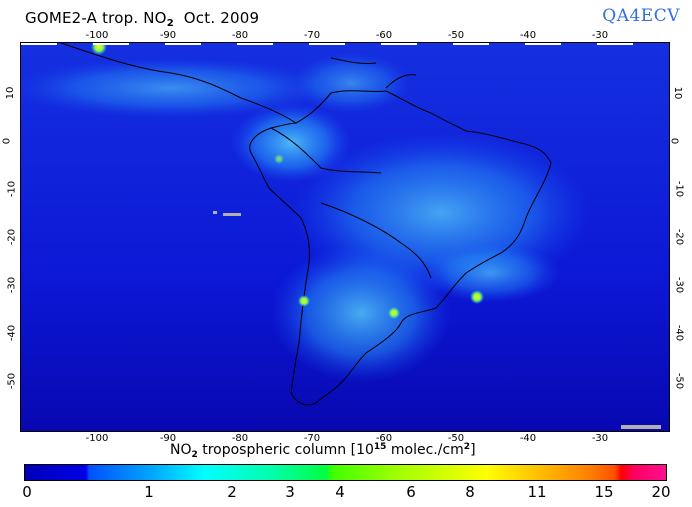 The image size is (692, 507). Describe the element at coordinates (285, 450) in the screenshot. I see `cb-title-part: tropospheric column [10` at that location.